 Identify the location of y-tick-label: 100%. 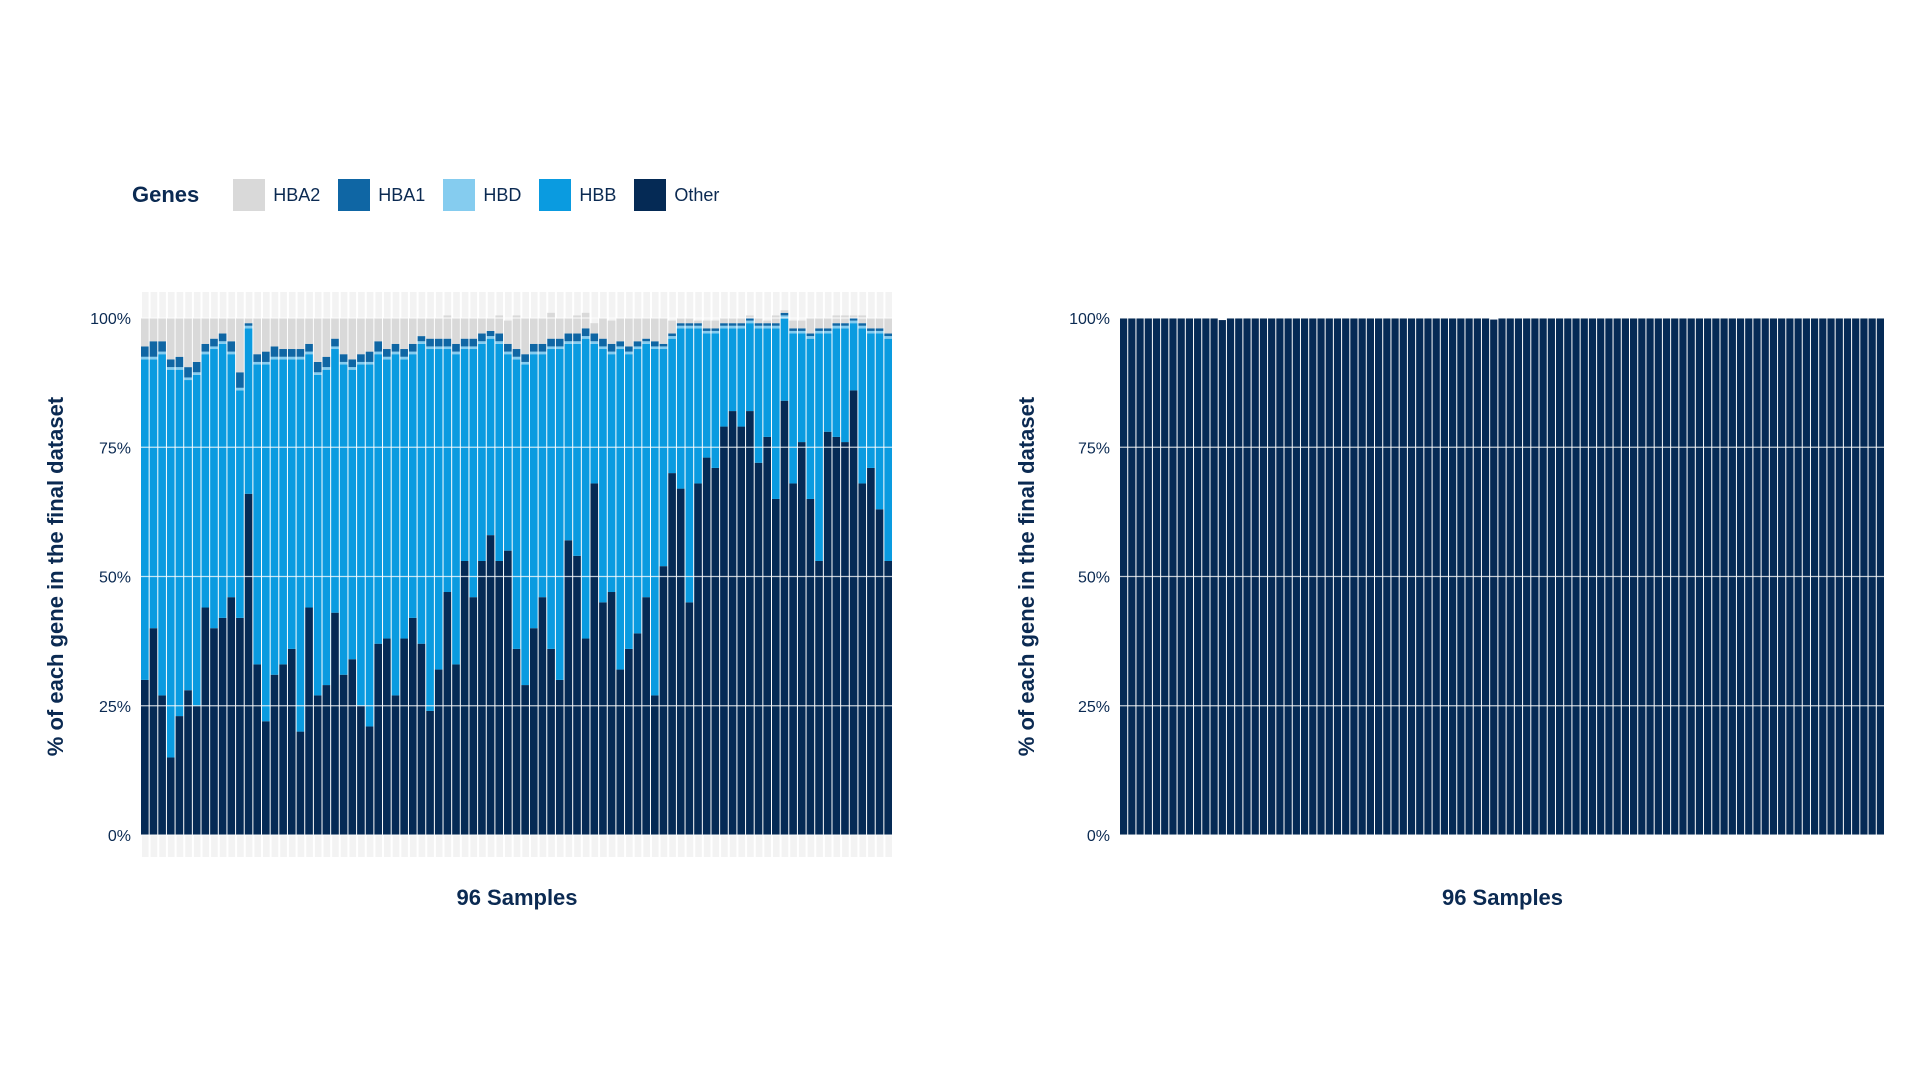
(1089, 319).